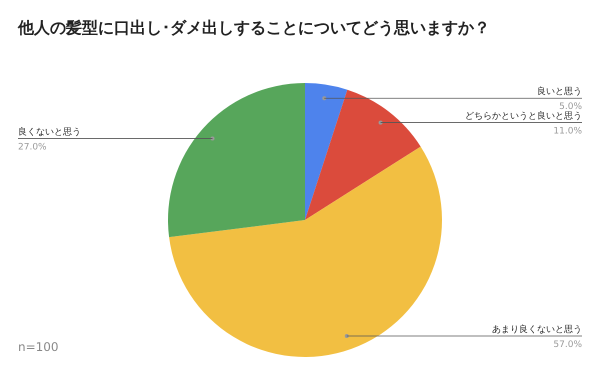 This screenshot has height=375, width=600. I want to click on slice-label: 良いと思う, so click(559, 92).